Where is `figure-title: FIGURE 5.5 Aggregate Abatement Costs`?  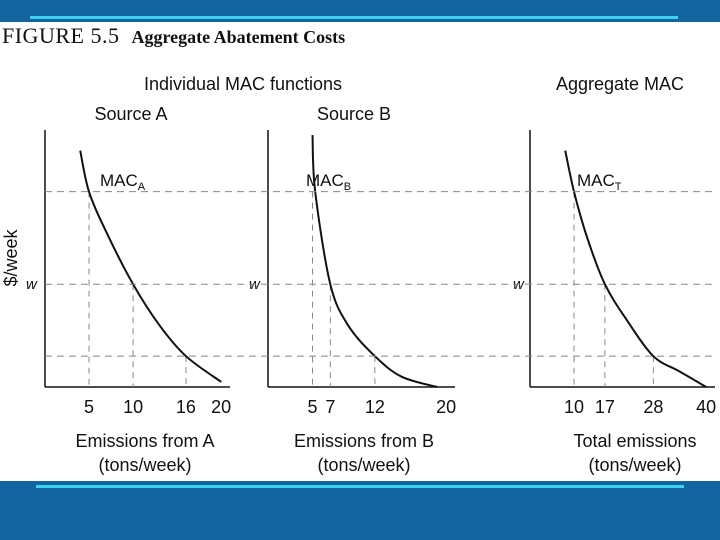 figure-title: FIGURE 5.5 Aggregate Abatement Costs is located at coordinates (173, 36).